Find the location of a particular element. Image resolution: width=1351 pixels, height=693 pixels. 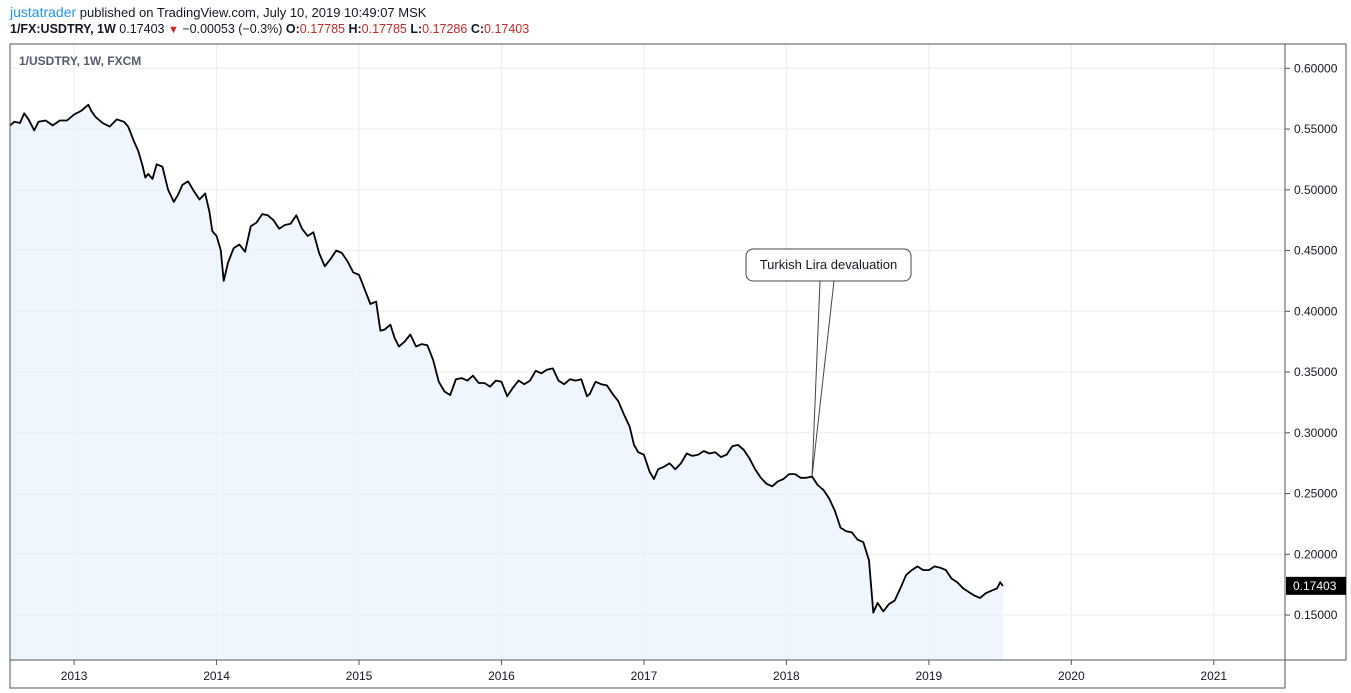

y-tick-label: 0.50000 is located at coordinates (1316, 190).